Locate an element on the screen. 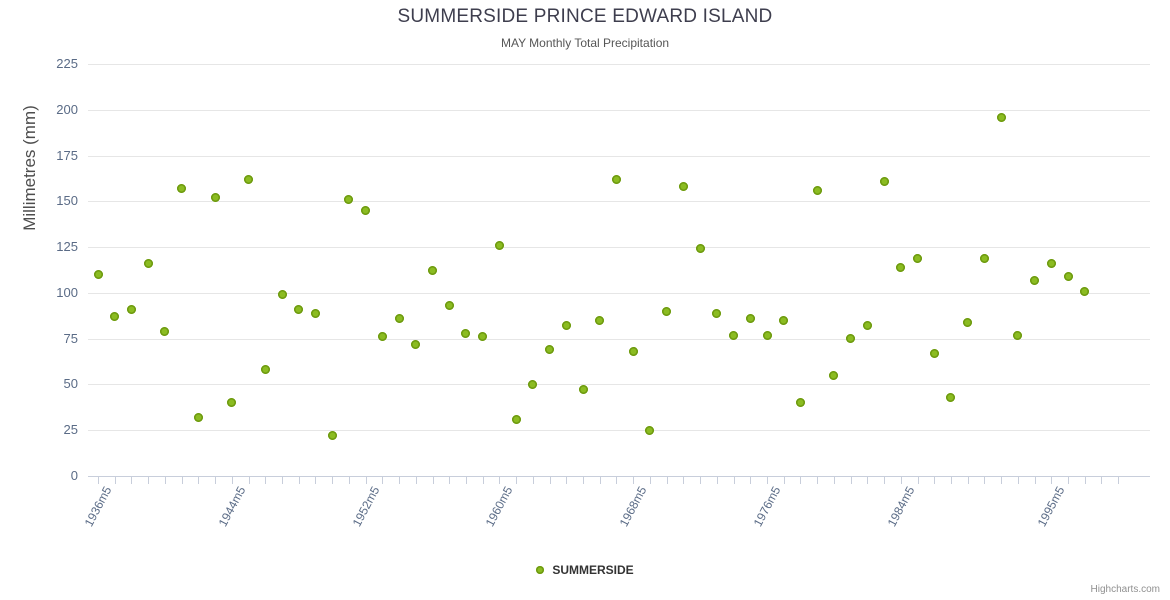  y-axis-tick-label: 150 is located at coordinates (67, 201).